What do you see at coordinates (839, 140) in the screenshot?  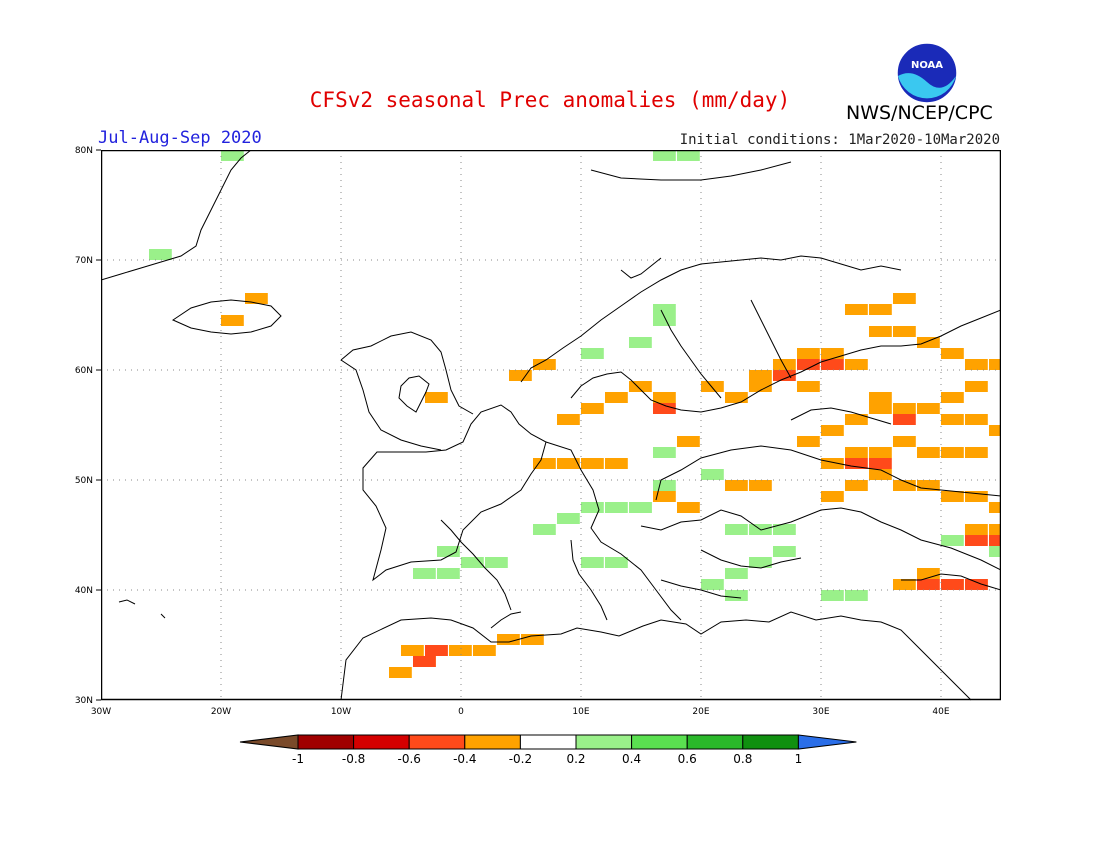 I see `initial-conditions-label: Initial conditions: 1Mar2020-10Mar2020` at bounding box center [839, 140].